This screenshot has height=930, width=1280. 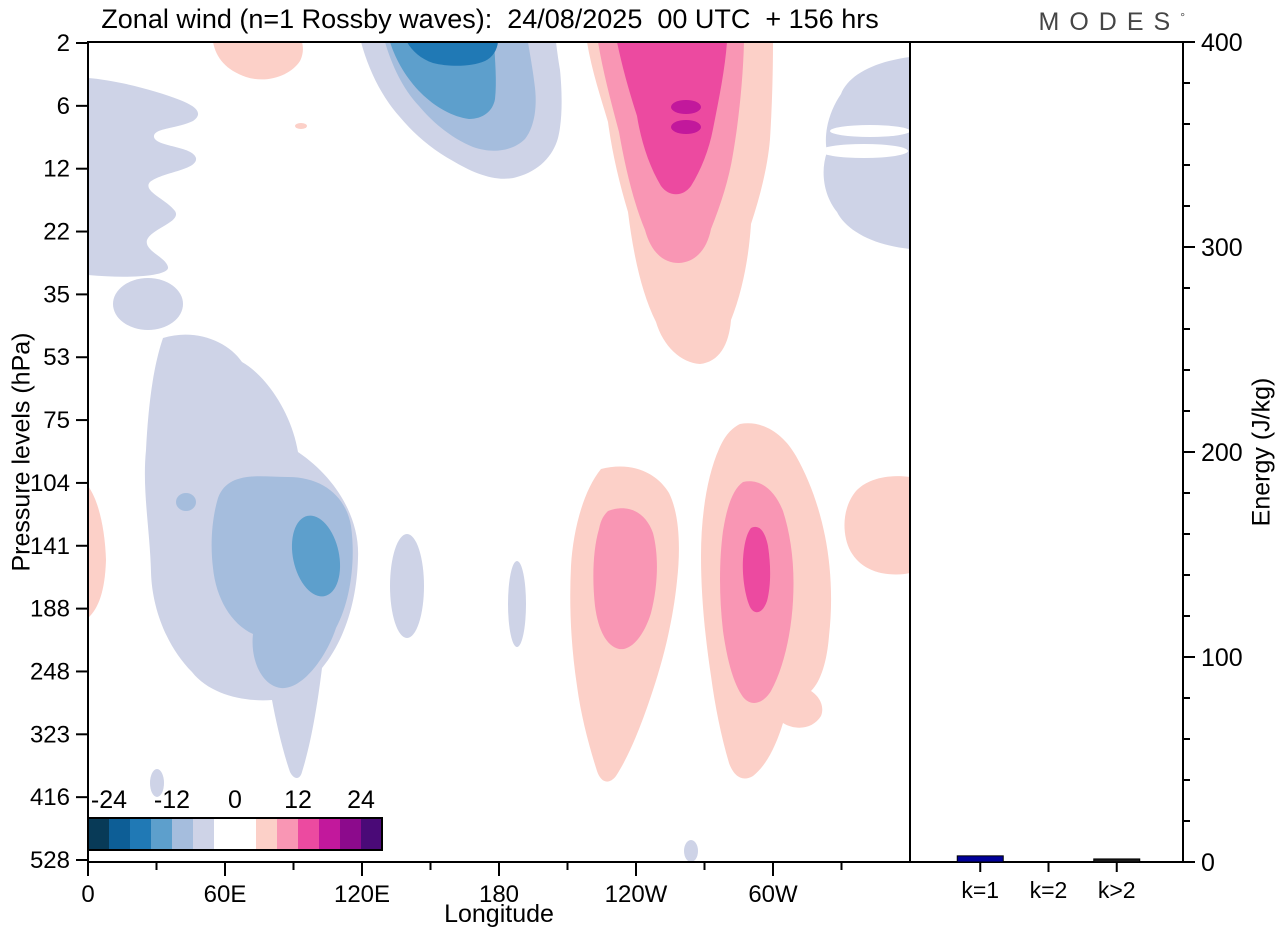 What do you see at coordinates (1182, 17) in the screenshot?
I see `modes-logo-degree: °` at bounding box center [1182, 17].